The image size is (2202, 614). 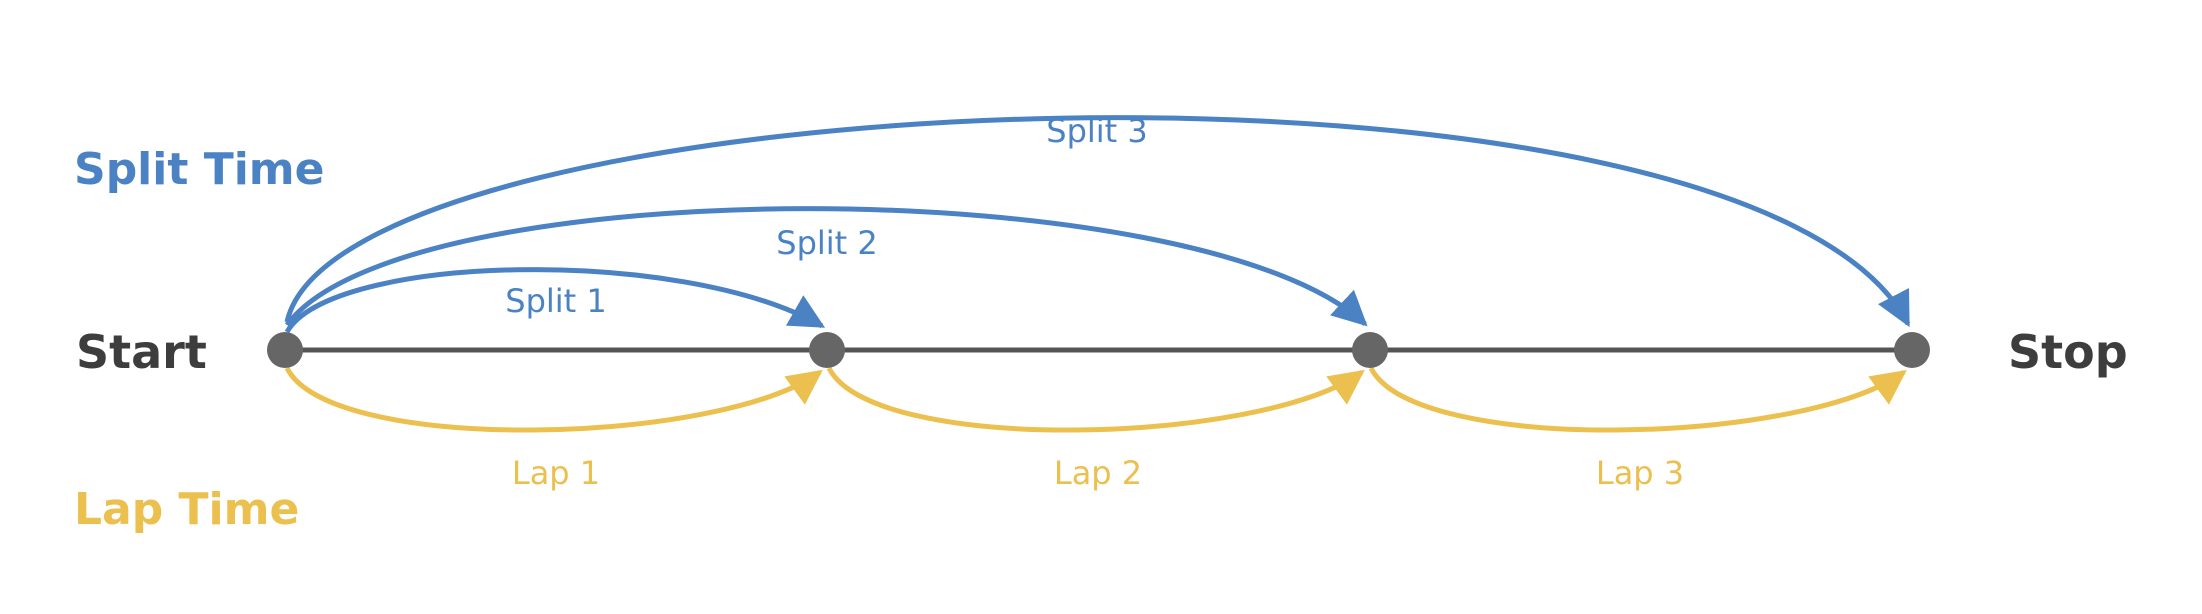 What do you see at coordinates (1096, 131) in the screenshot?
I see `split-3-label: Split 3` at bounding box center [1096, 131].